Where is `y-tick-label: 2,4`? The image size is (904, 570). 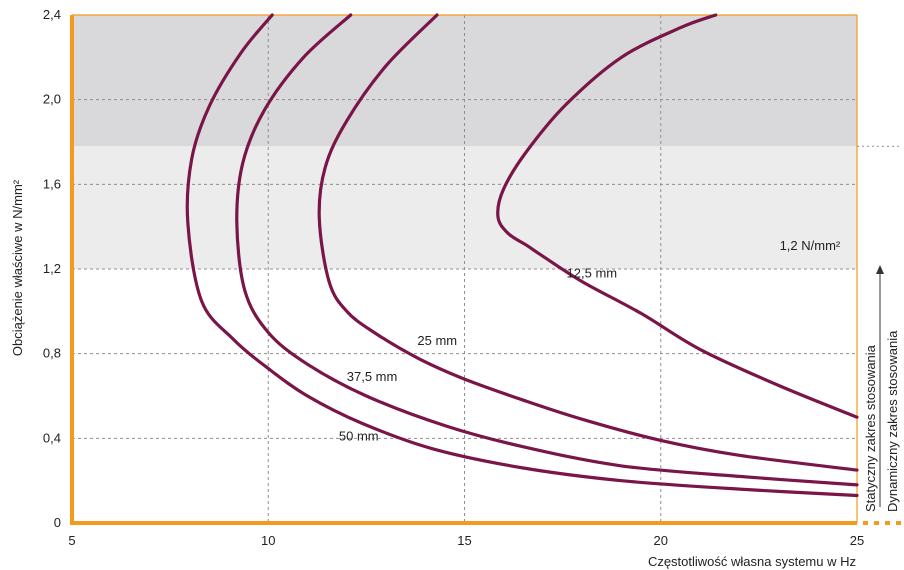
y-tick-label: 2,4 is located at coordinates (52, 14).